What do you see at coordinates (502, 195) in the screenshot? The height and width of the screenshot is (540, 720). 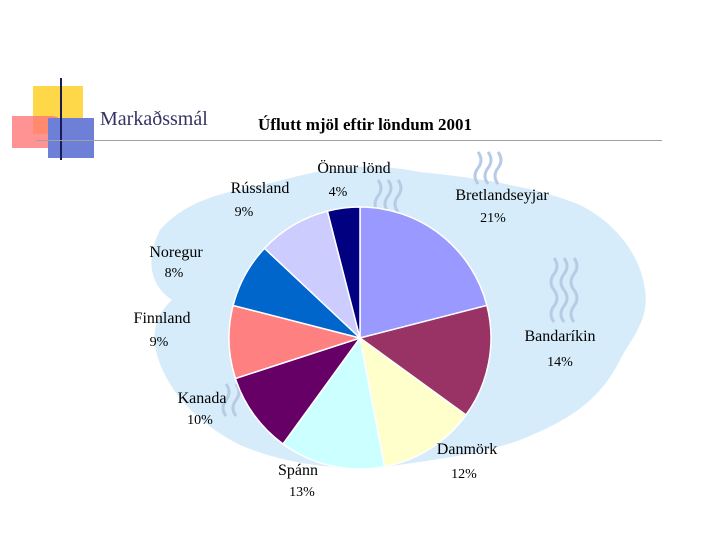 I see `slice-name-label: Bretlandseyjar` at bounding box center [502, 195].